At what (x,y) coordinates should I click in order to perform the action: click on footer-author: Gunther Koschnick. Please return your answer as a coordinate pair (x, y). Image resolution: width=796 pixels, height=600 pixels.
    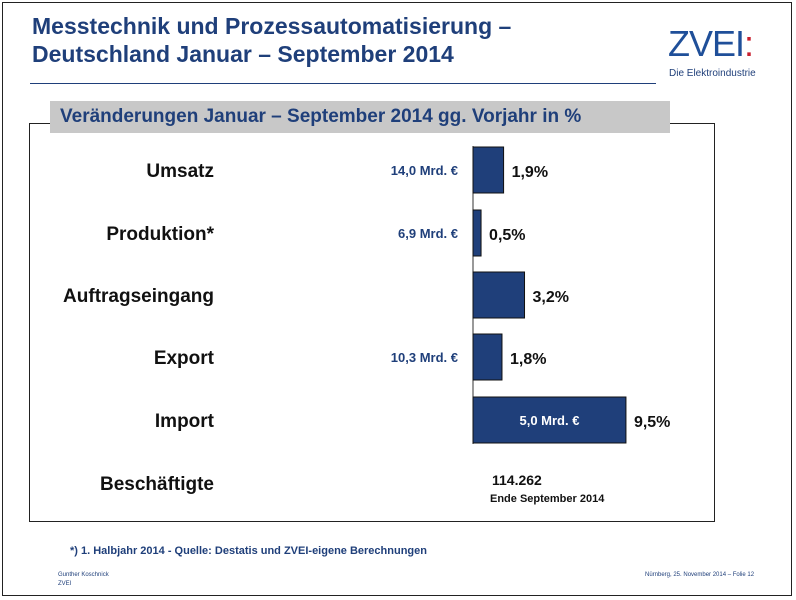
    Looking at the image, I should click on (83, 575).